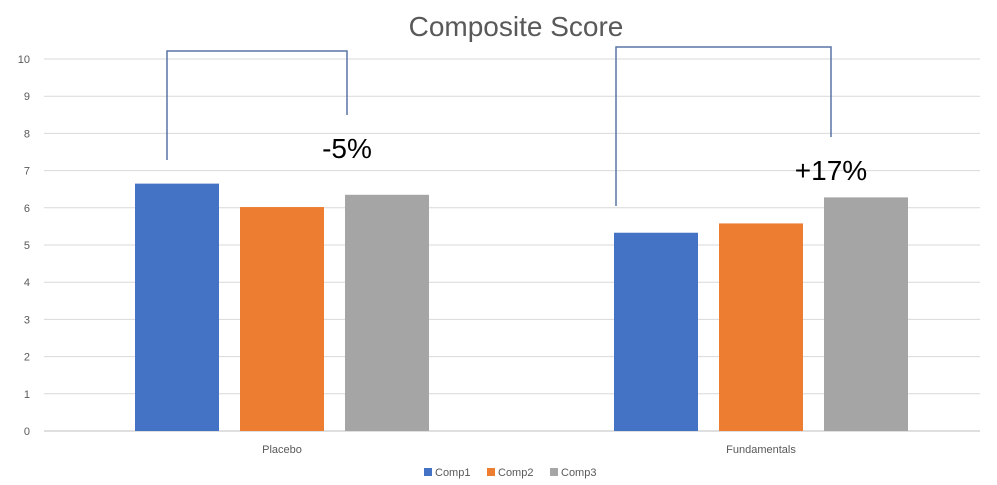  Describe the element at coordinates (554, 472) in the screenshot. I see `legend-swatch-comp3` at that location.